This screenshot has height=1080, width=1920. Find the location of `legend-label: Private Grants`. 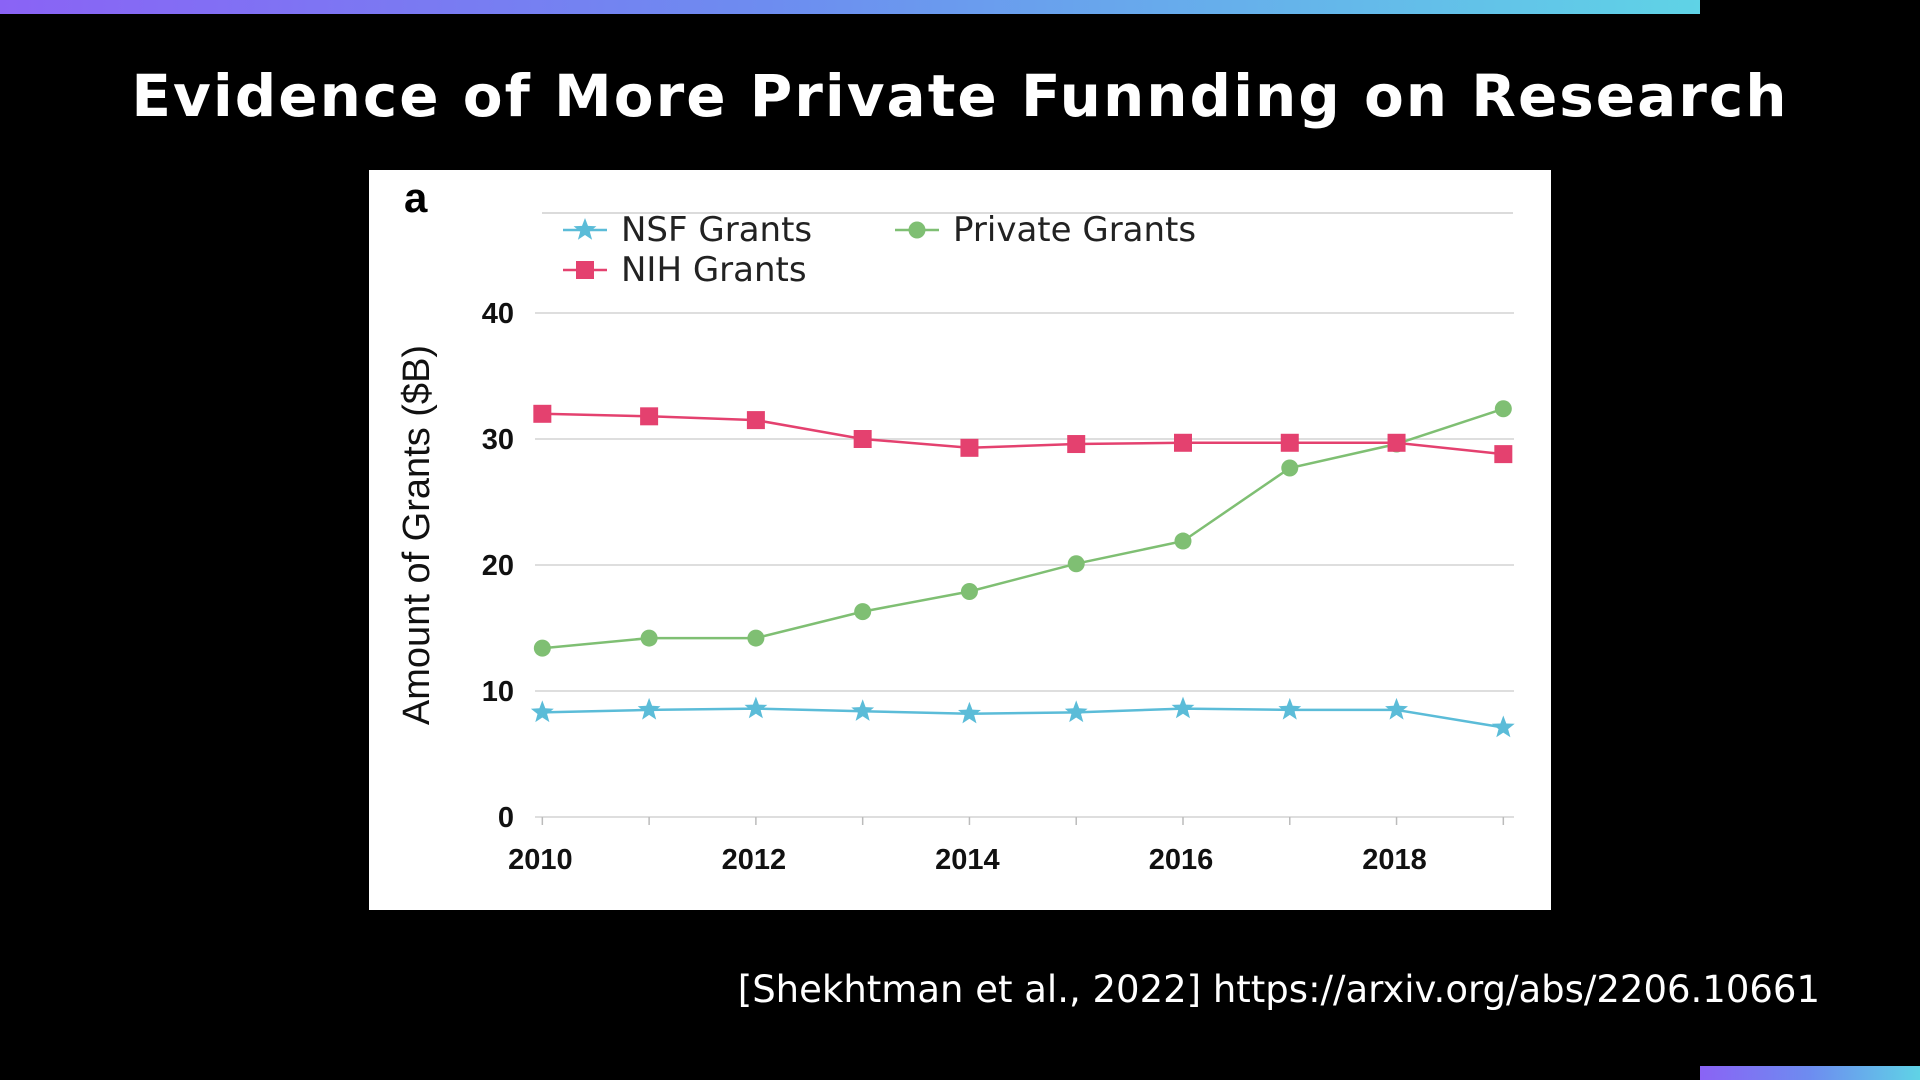

legend-label: Private Grants is located at coordinates (1074, 230).